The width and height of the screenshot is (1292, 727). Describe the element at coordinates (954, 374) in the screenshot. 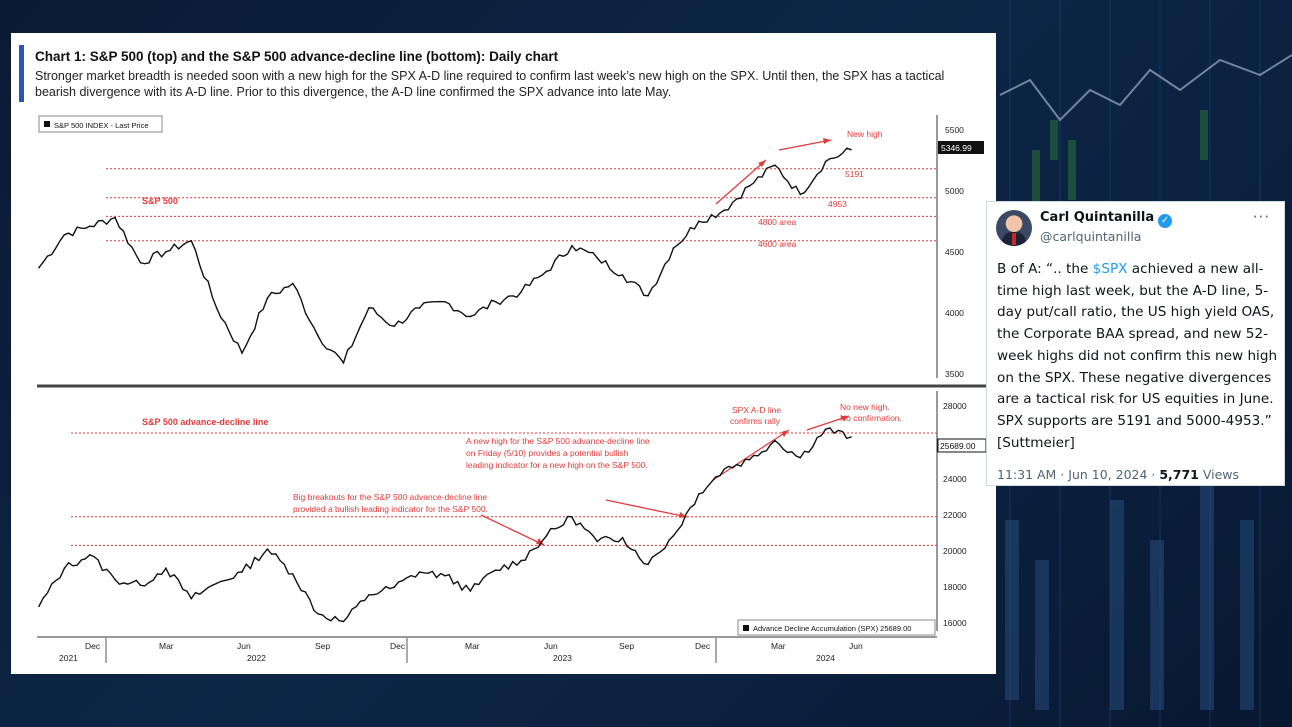

I see `top-y-tick: 3500` at that location.